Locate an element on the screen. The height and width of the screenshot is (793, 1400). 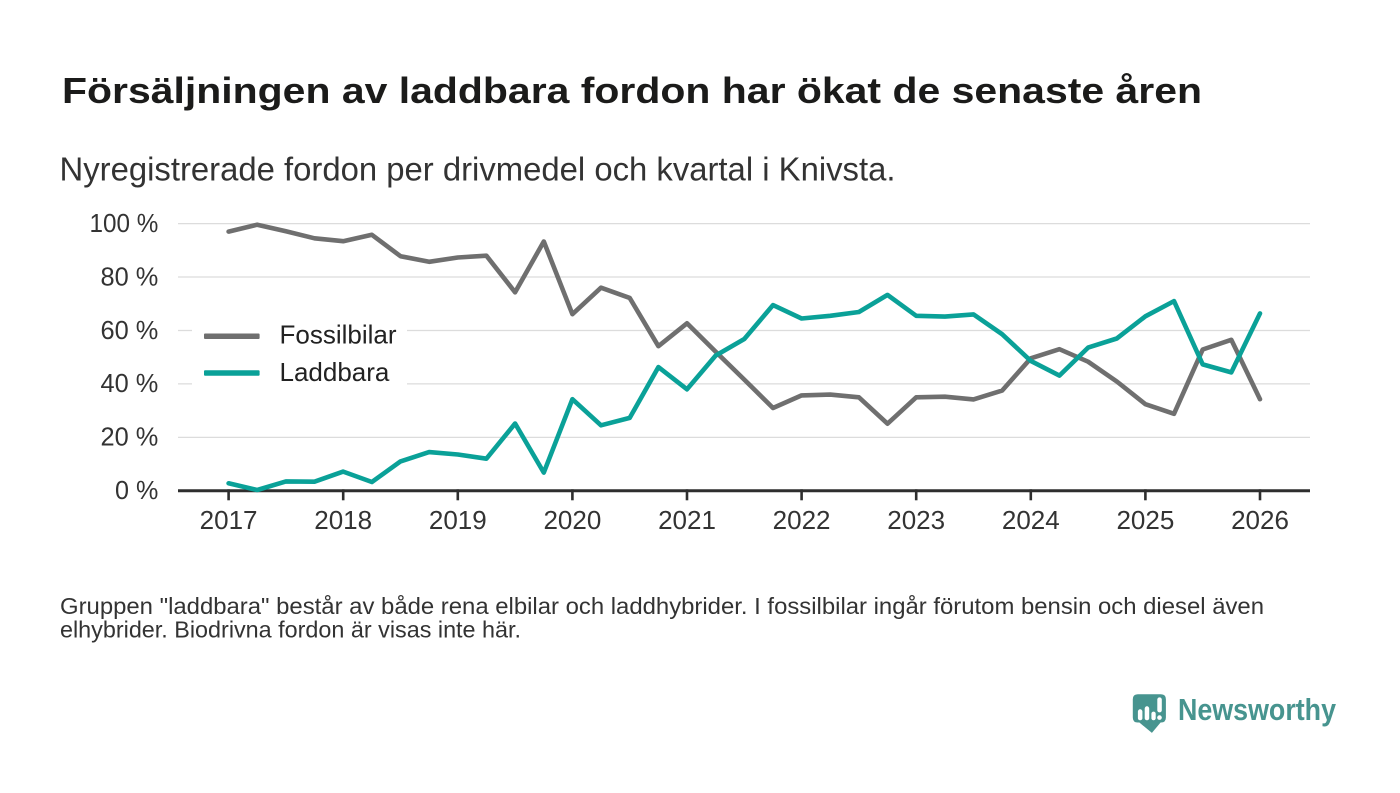
svg-text: 60 % is located at coordinates (130, 330).